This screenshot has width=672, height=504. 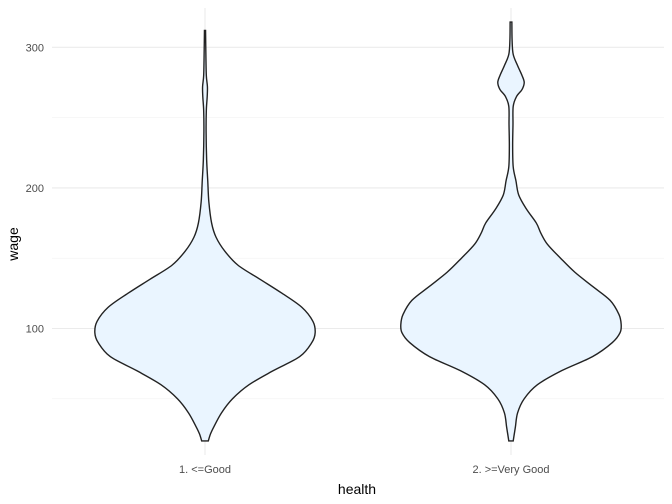 I want to click on y-tick-label: 200, so click(x=35, y=189).